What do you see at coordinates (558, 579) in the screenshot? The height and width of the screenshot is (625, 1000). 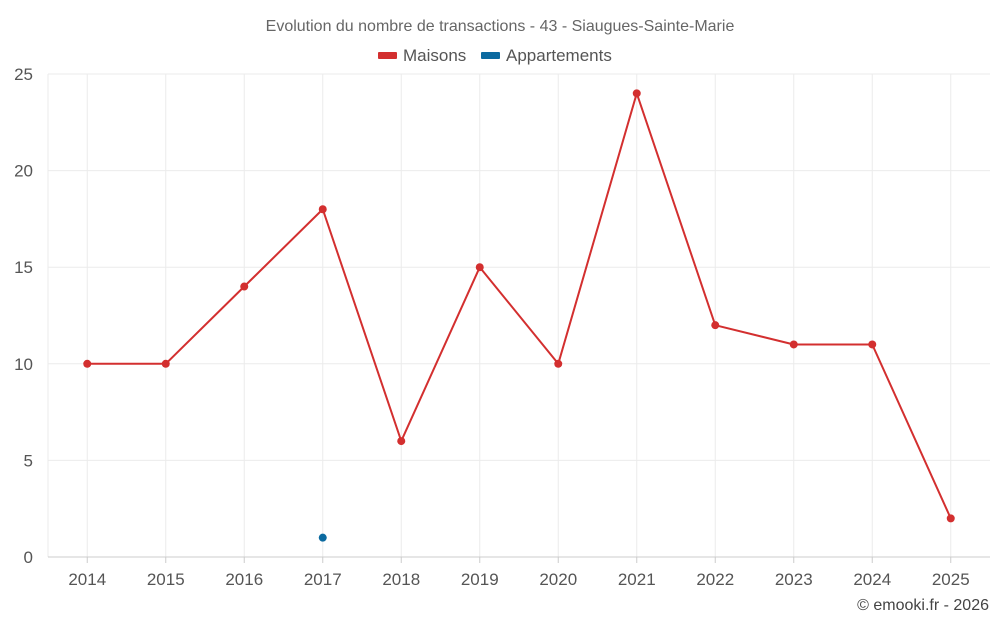 I see `x-tick-label: 2020` at bounding box center [558, 579].